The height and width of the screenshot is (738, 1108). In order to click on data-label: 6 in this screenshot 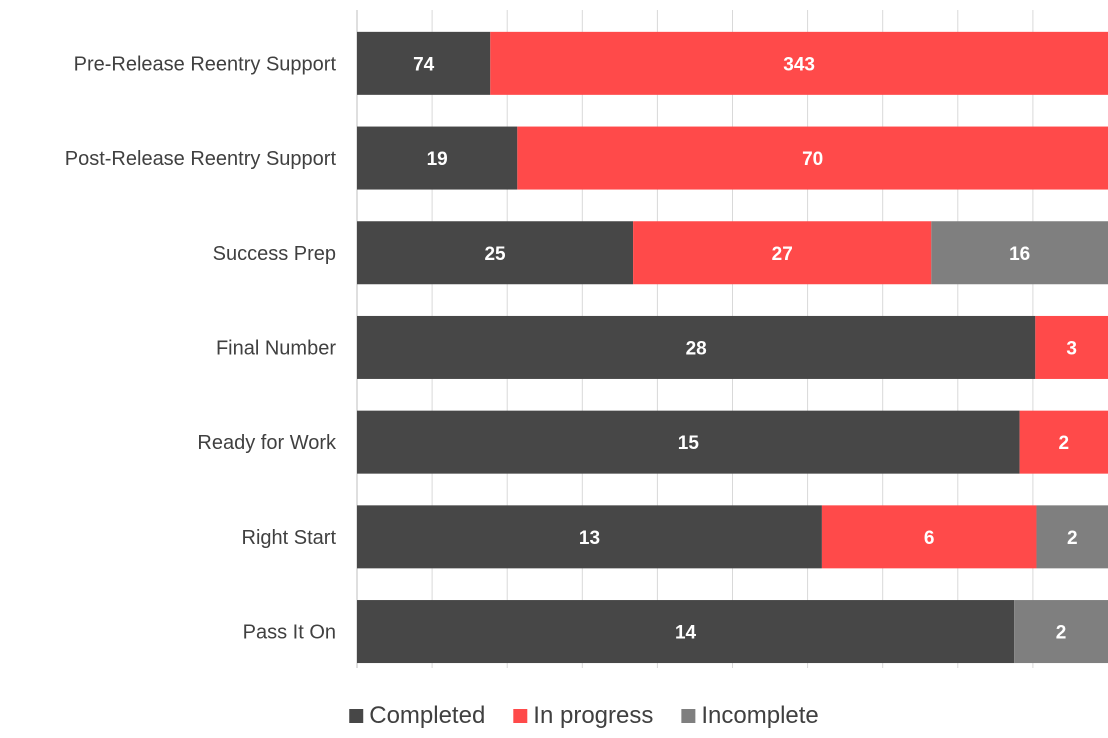, I will do `click(929, 538)`.